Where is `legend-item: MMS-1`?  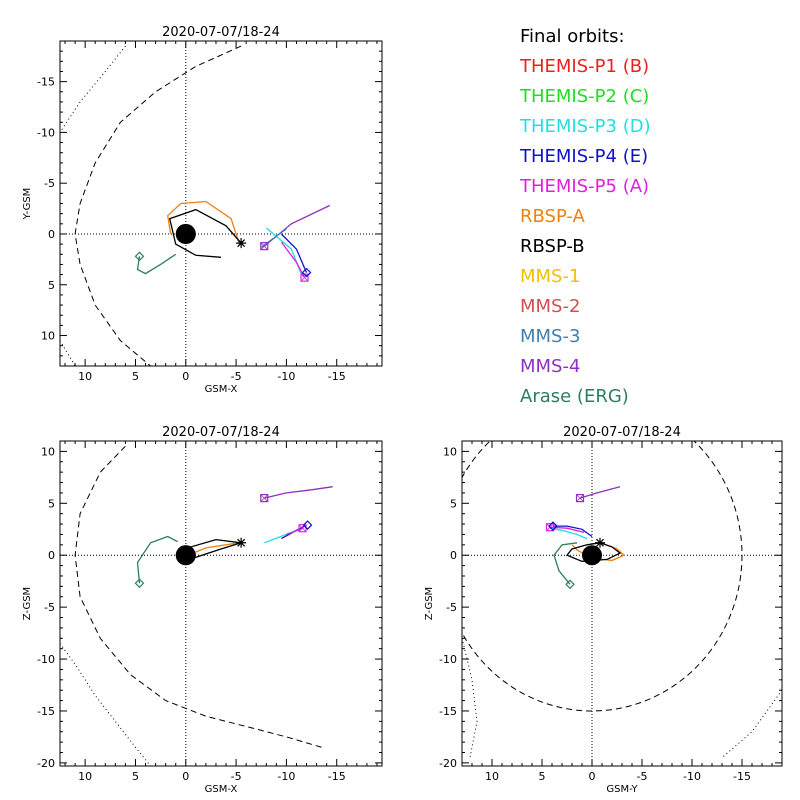
legend-item: MMS-1 is located at coordinates (550, 276).